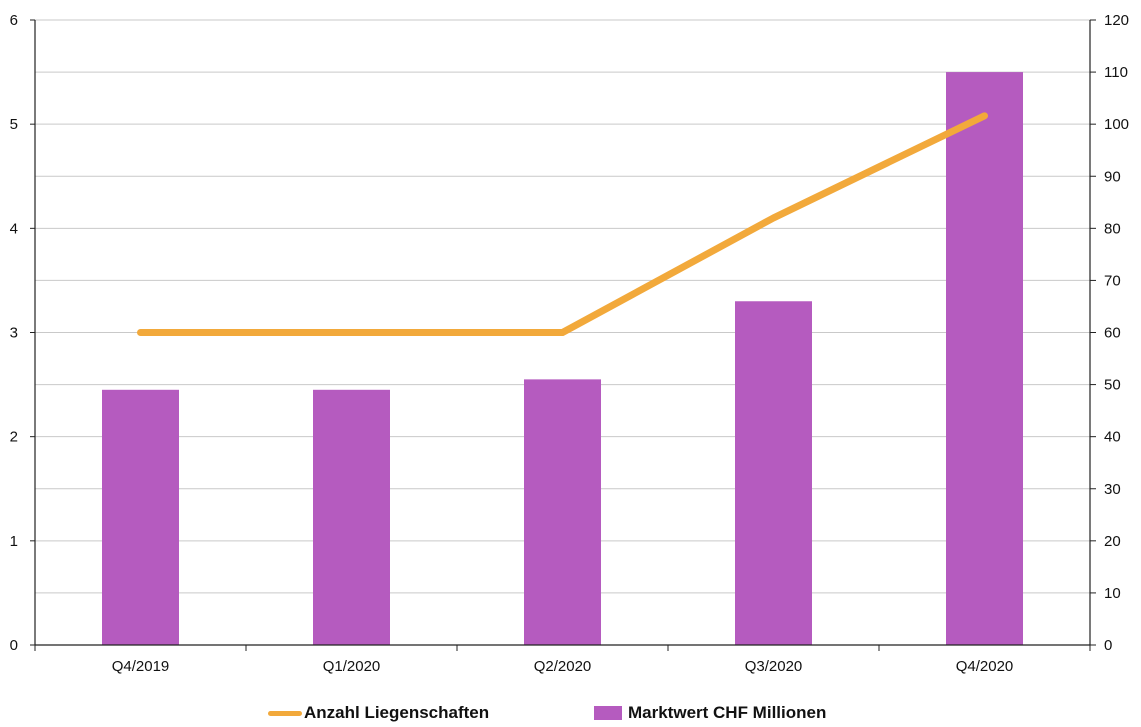  I want to click on right-axis-ticks: 0 10 20 30 40 50 60 70 80 90 100 110 120, so click(1116, 333).